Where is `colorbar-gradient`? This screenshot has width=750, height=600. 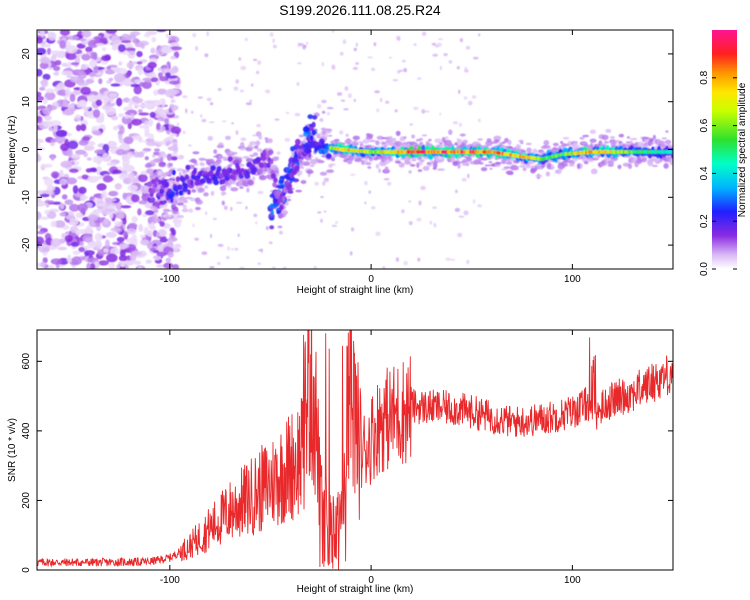
colorbar-gradient is located at coordinates (724, 149).